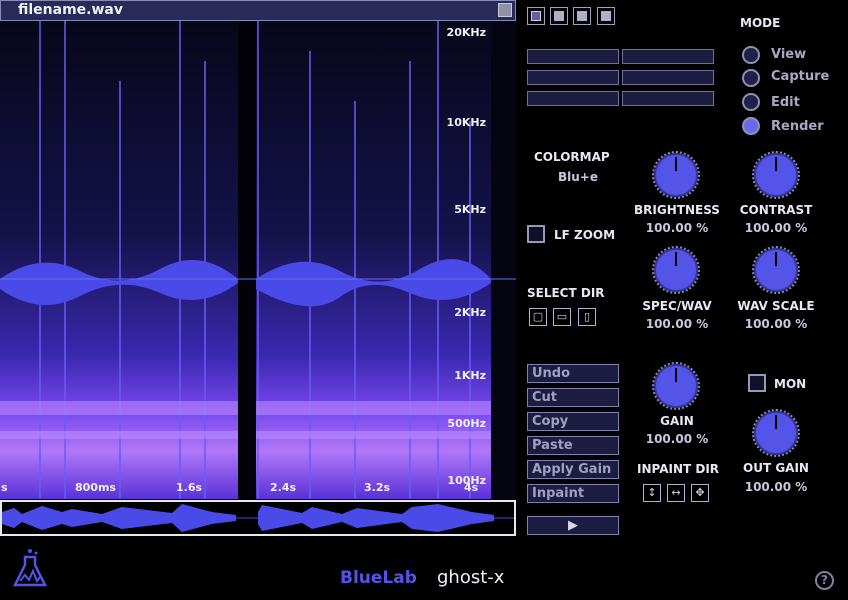 This screenshot has height=600, width=848. I want to click on freq-label-1khz: 1KHz, so click(470, 375).